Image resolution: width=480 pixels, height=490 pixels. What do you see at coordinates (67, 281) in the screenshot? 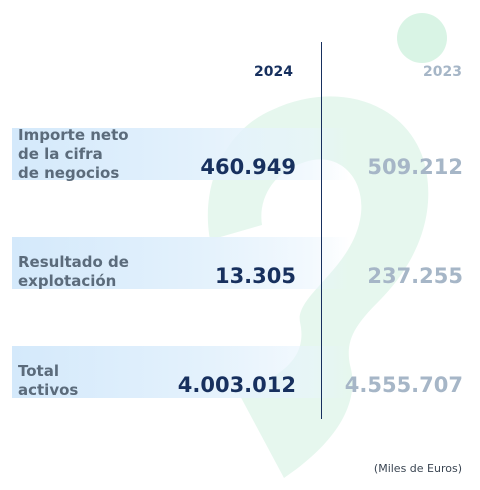
I see `row-label-line: explotación` at bounding box center [67, 281].